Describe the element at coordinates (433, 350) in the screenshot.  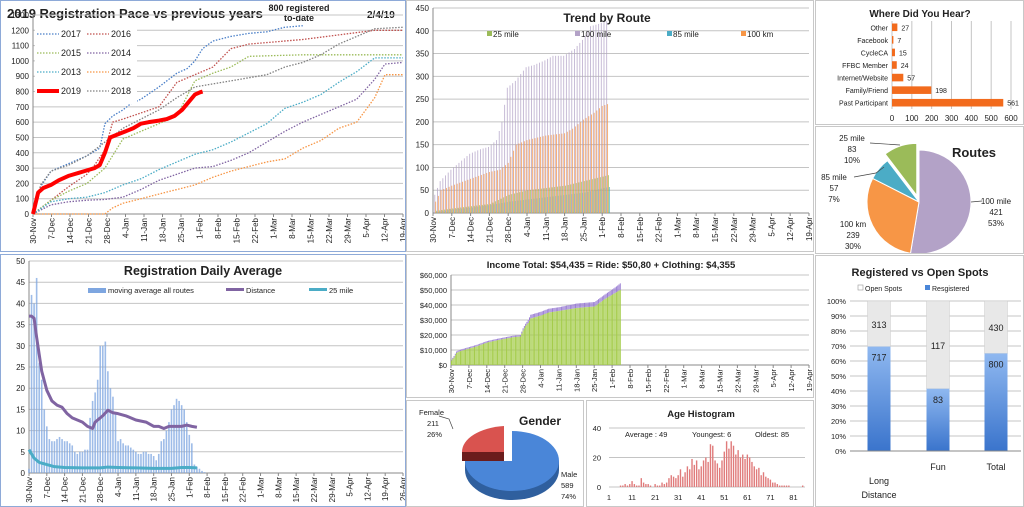
I see `y-tick-label: $10,000` at that location.